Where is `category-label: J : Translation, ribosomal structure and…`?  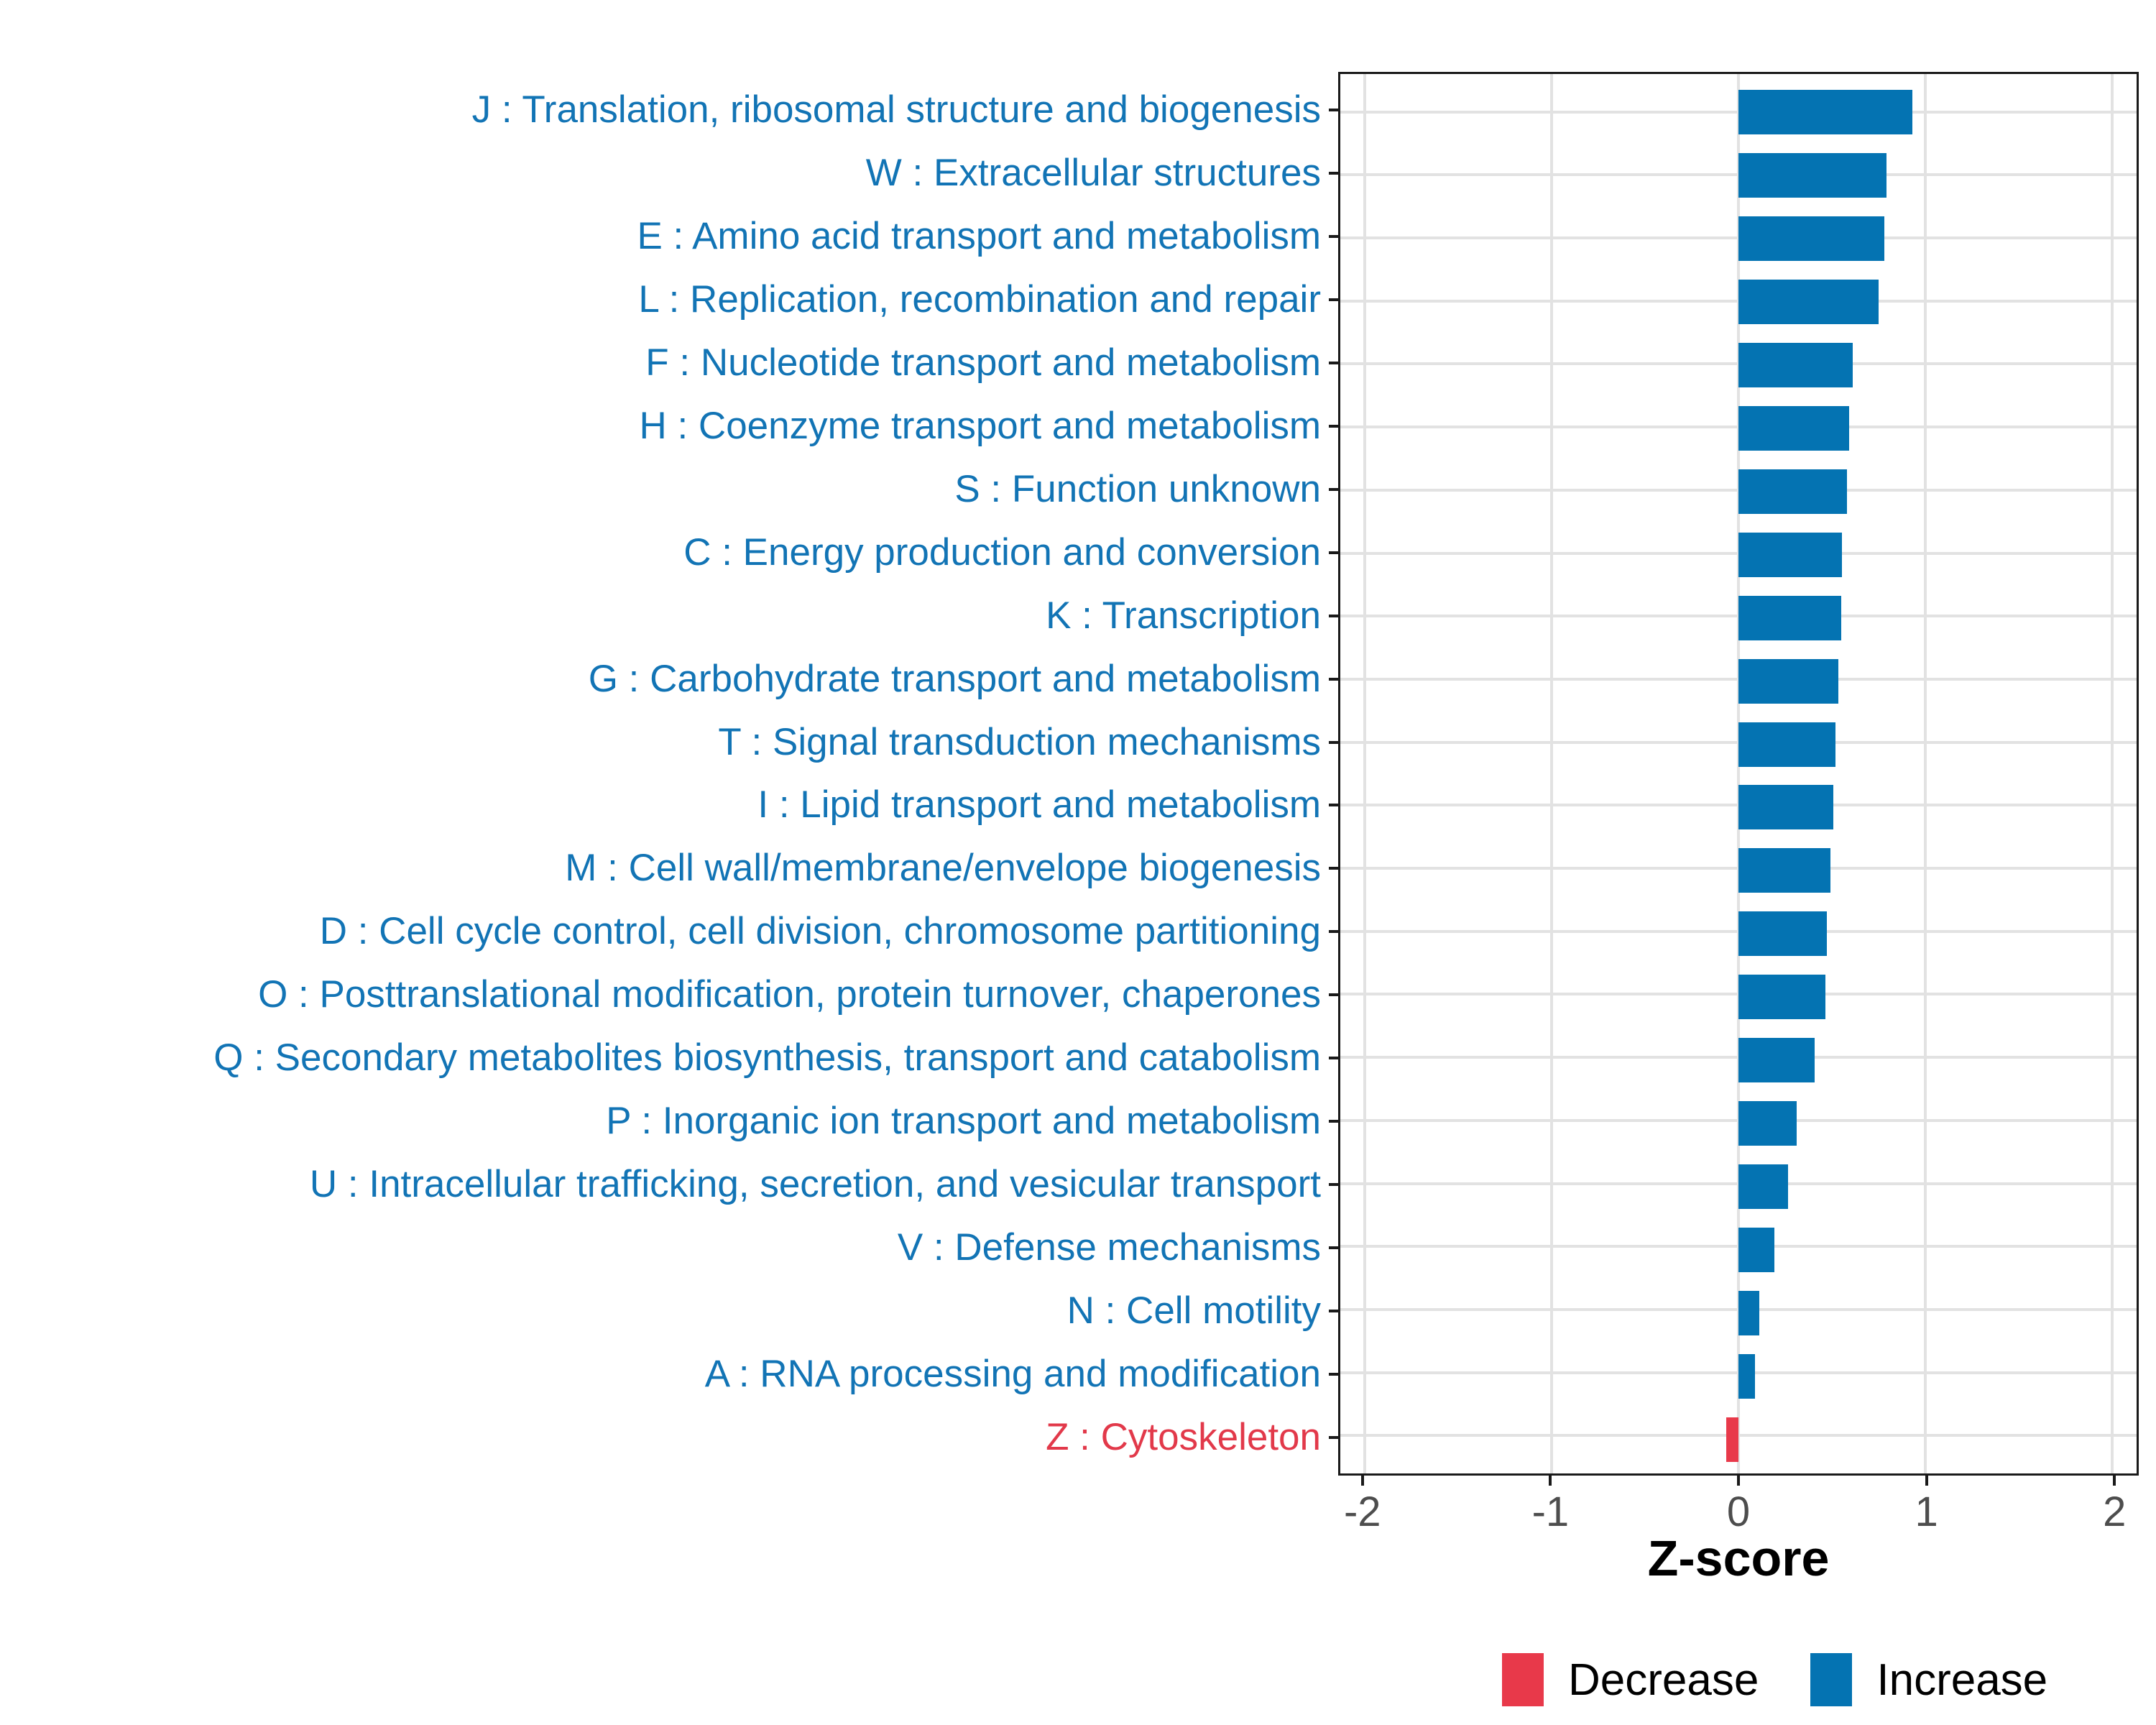
category-label: J : Translation, ribosomal structure and… is located at coordinates (896, 109).